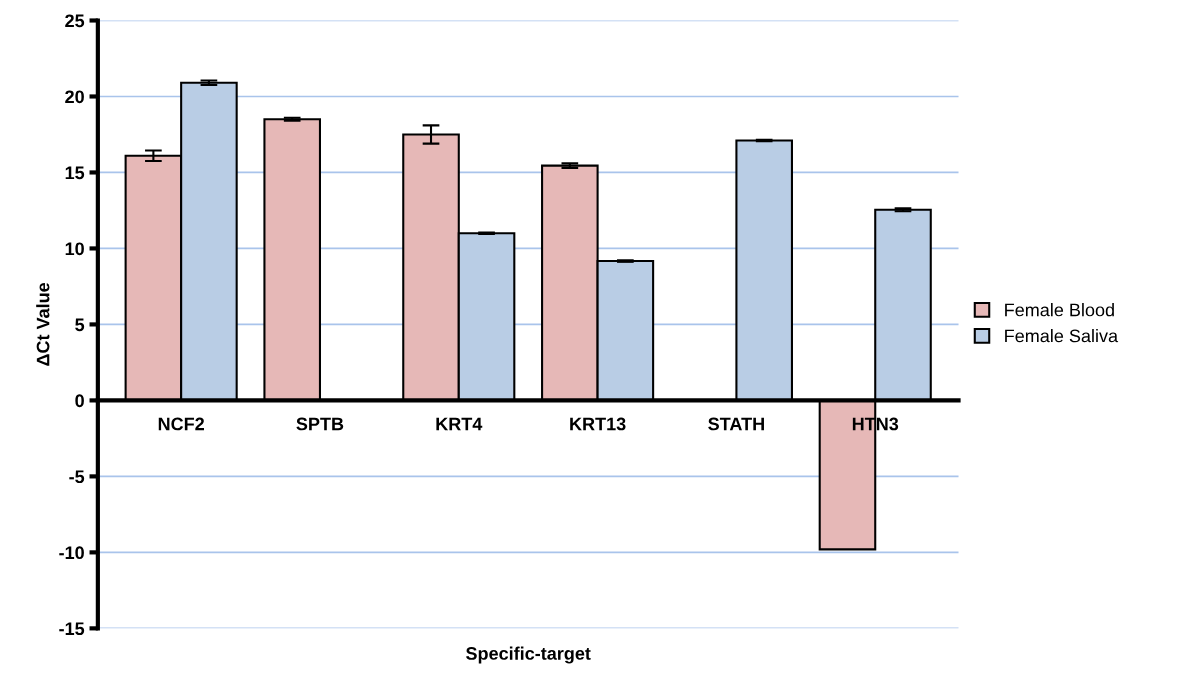 The image size is (1179, 683). I want to click on x-tick-label: SPTB, so click(320, 424).